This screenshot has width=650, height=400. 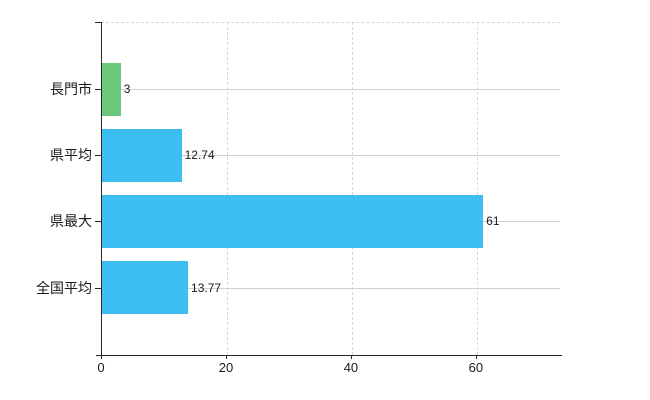 What do you see at coordinates (127, 89) in the screenshot?
I see `value-label: 3` at bounding box center [127, 89].